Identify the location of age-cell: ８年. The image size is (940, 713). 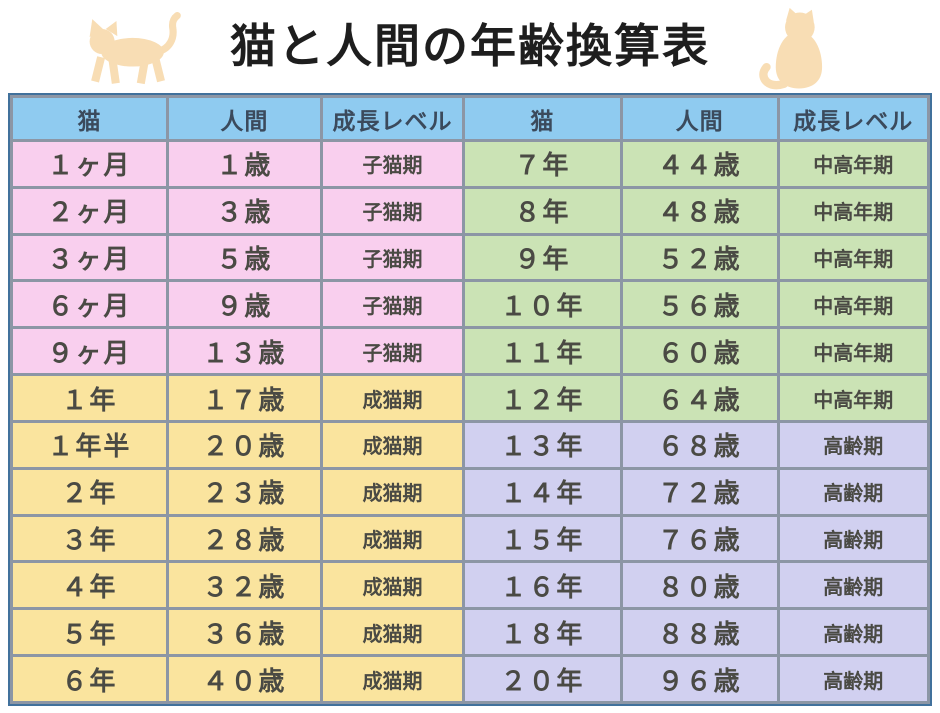
(542, 210).